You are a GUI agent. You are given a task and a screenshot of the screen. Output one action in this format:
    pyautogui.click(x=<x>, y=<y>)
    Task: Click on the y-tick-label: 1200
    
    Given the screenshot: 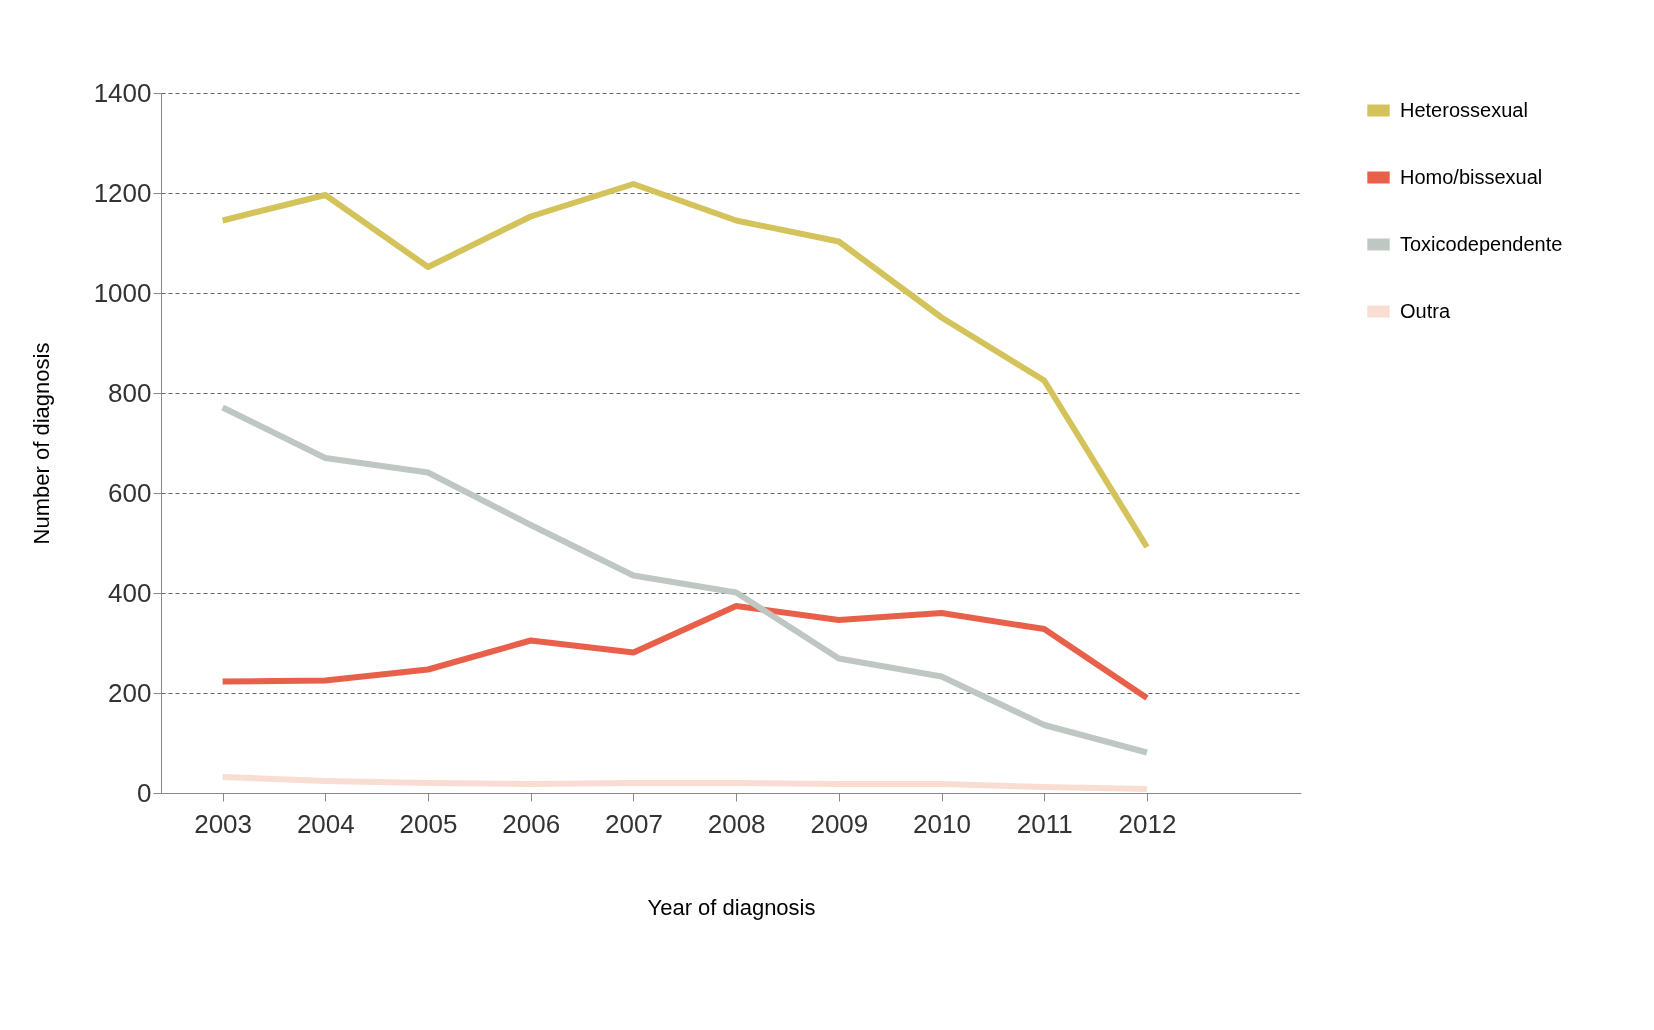 What is the action you would take?
    pyautogui.click(x=122, y=192)
    